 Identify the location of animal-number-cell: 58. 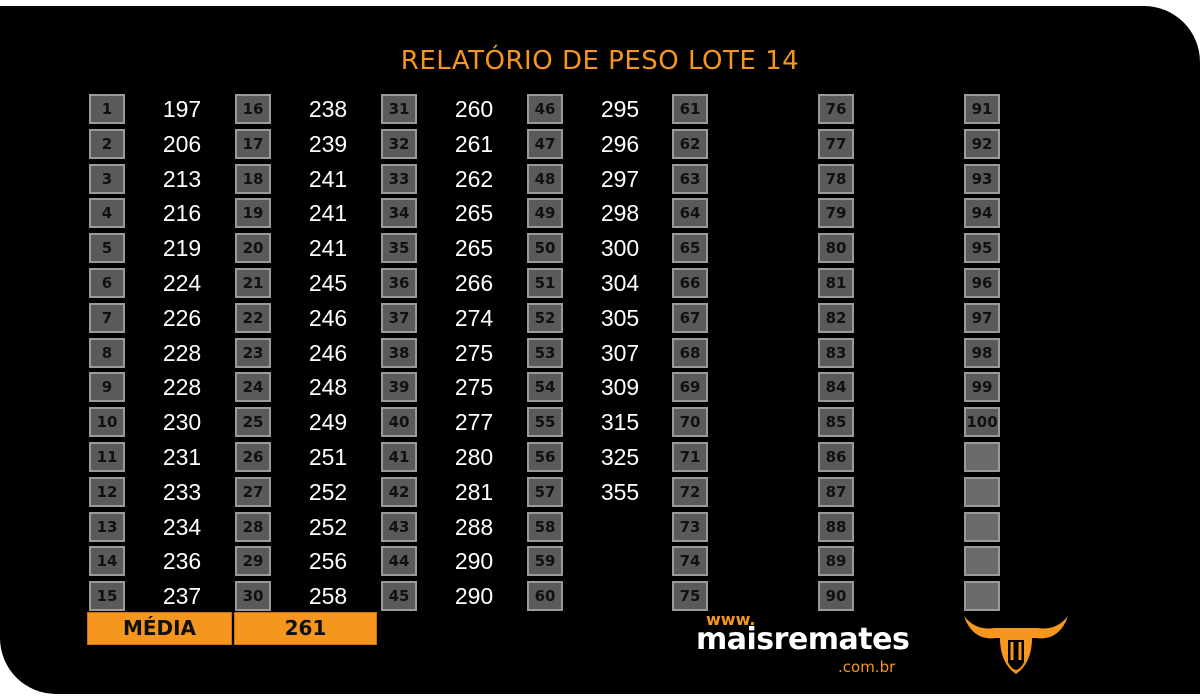
(545, 526).